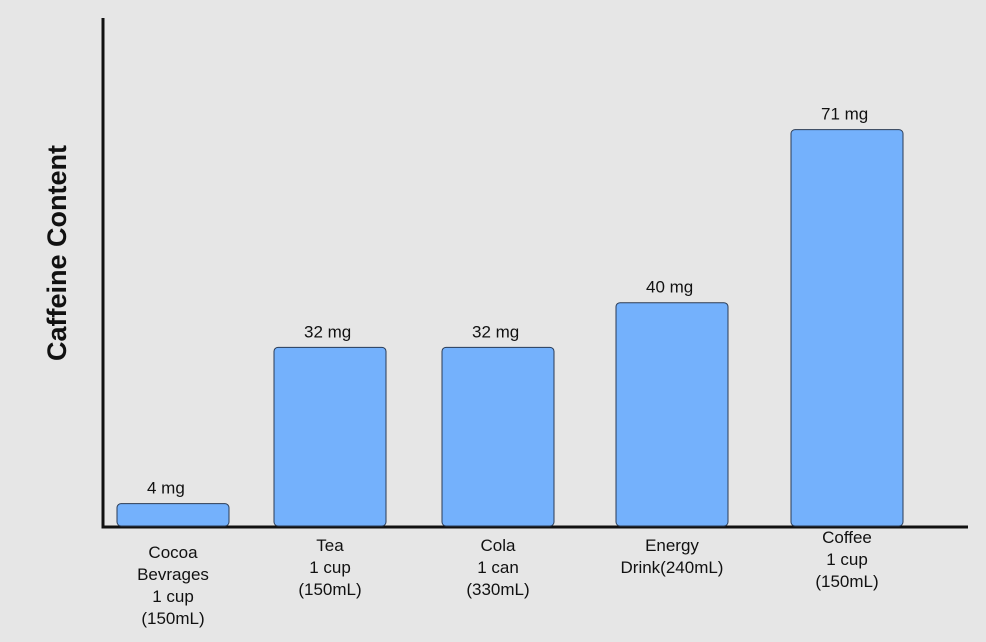 Image resolution: width=986 pixels, height=642 pixels. Describe the element at coordinates (173, 574) in the screenshot. I see `category-label-line: Bevrages` at that location.